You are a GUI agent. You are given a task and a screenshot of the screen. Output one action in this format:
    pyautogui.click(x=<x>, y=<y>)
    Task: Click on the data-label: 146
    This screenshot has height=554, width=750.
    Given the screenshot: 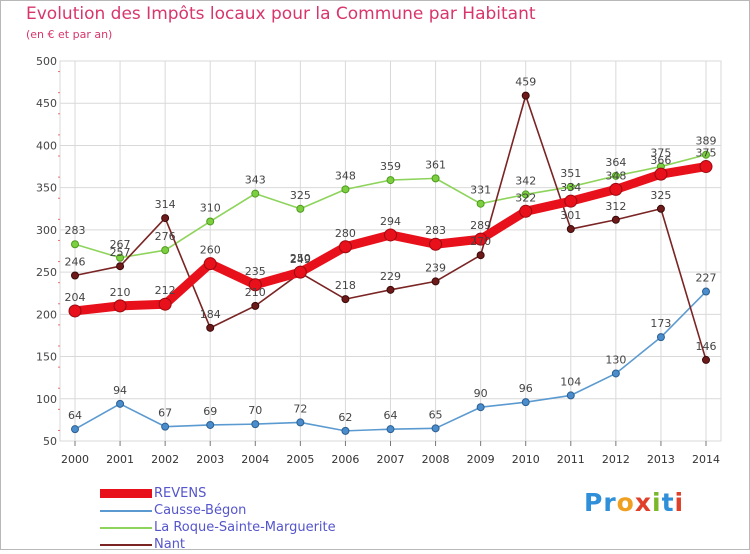 What is the action you would take?
    pyautogui.click(x=706, y=346)
    